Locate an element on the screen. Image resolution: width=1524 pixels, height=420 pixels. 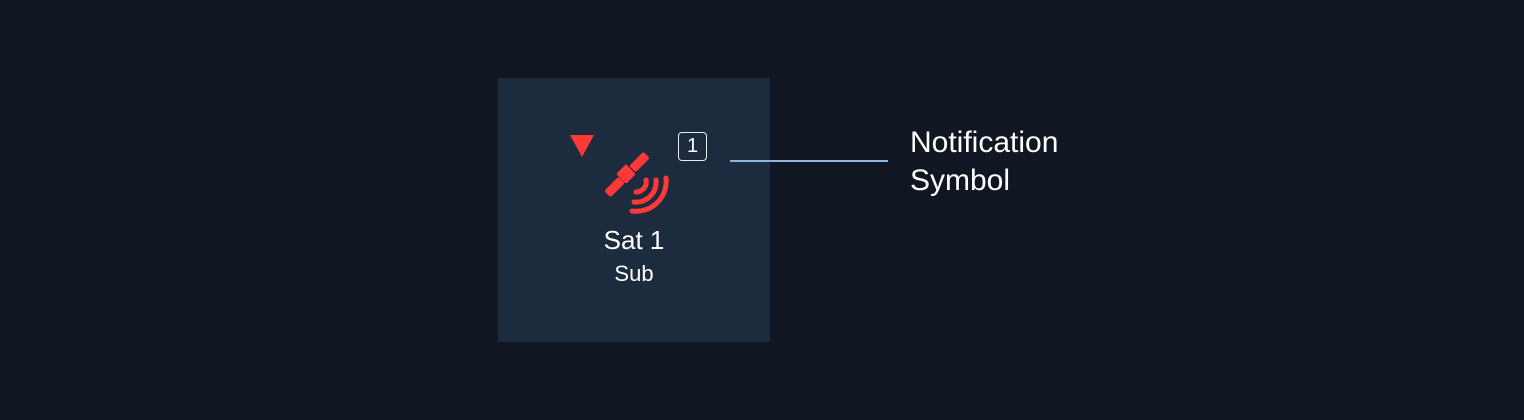
notification-count-badge: 1 is located at coordinates (692, 146).